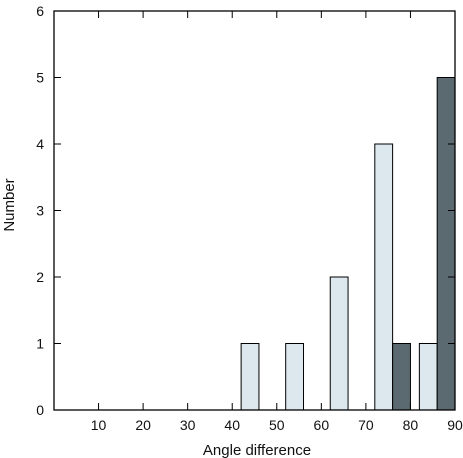 Image resolution: width=463 pixels, height=458 pixels. Describe the element at coordinates (257, 450) in the screenshot. I see `x-axis-title: Angle difference` at that location.